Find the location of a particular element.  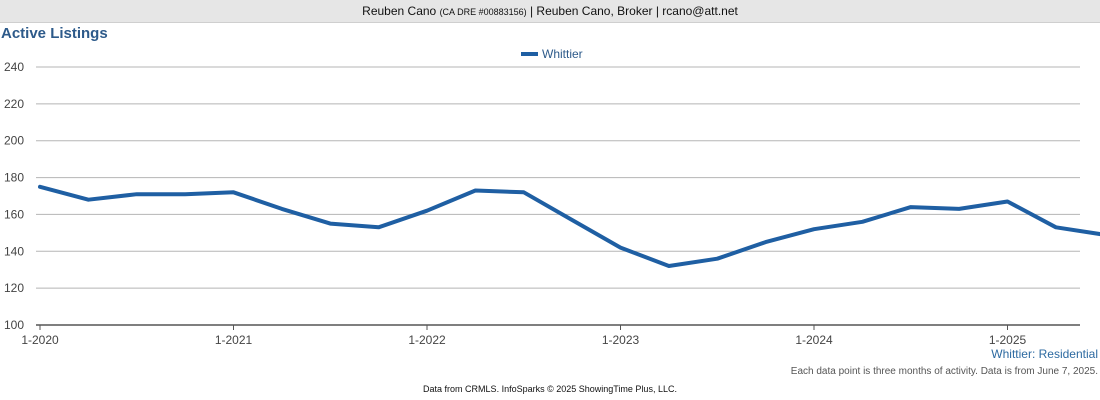

agent-license: (CA DRE #00883156) is located at coordinates (483, 12).